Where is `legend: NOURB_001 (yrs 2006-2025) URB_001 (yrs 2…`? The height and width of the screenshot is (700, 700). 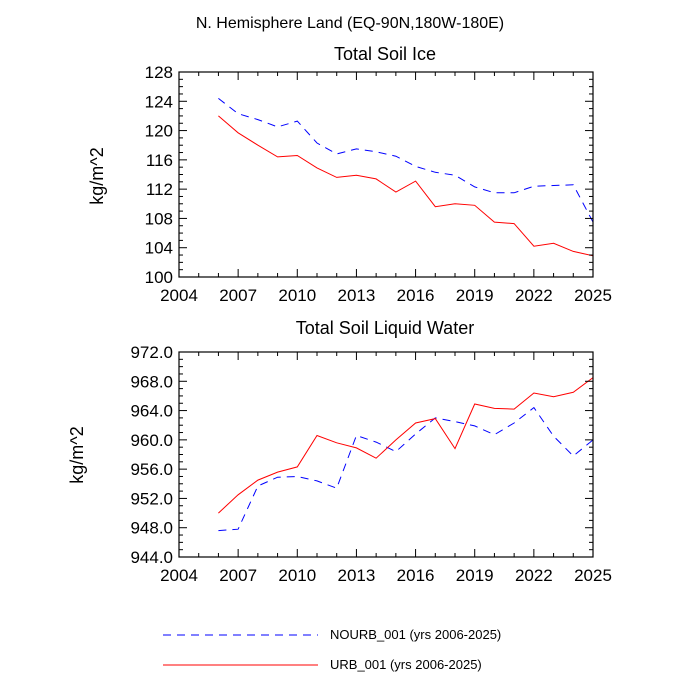
legend: NOURB_001 (yrs 2006-2025) URB_001 (yrs 2… is located at coordinates (332, 649).